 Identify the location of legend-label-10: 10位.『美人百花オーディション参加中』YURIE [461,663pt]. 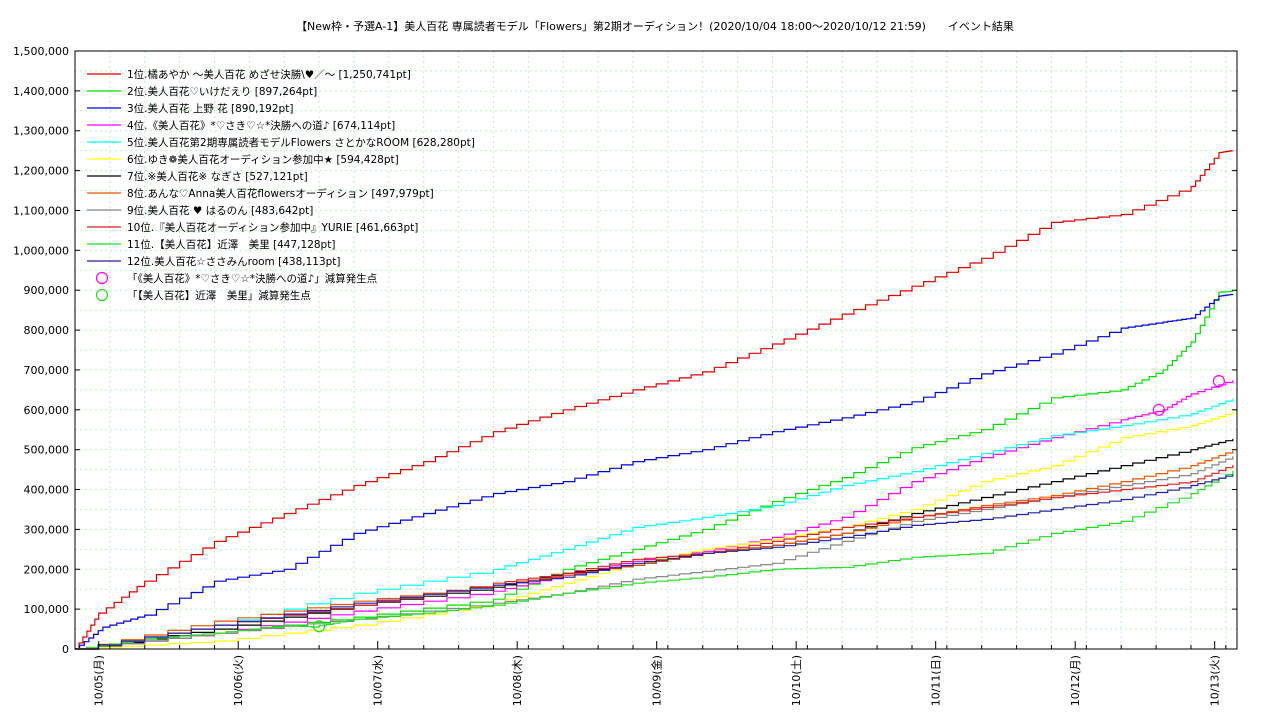
(272, 227).